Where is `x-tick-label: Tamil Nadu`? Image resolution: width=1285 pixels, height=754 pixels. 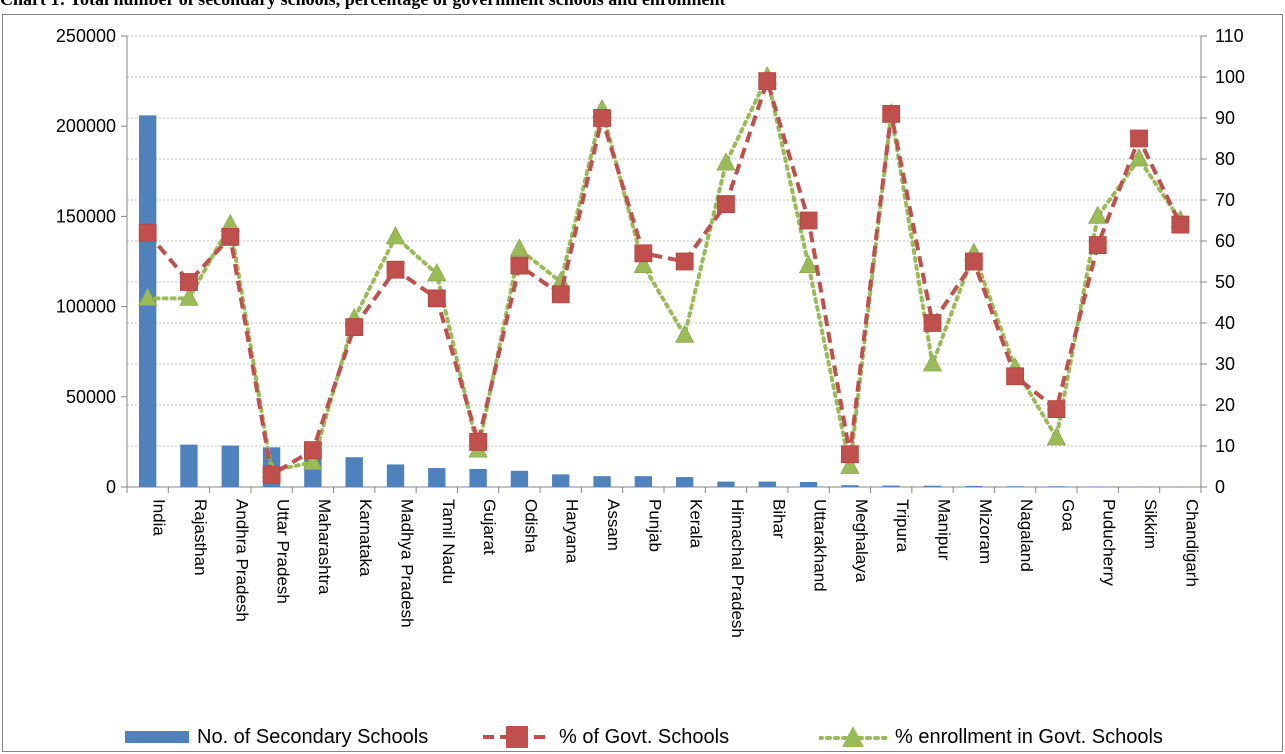 x-tick-label: Tamil Nadu is located at coordinates (448, 541).